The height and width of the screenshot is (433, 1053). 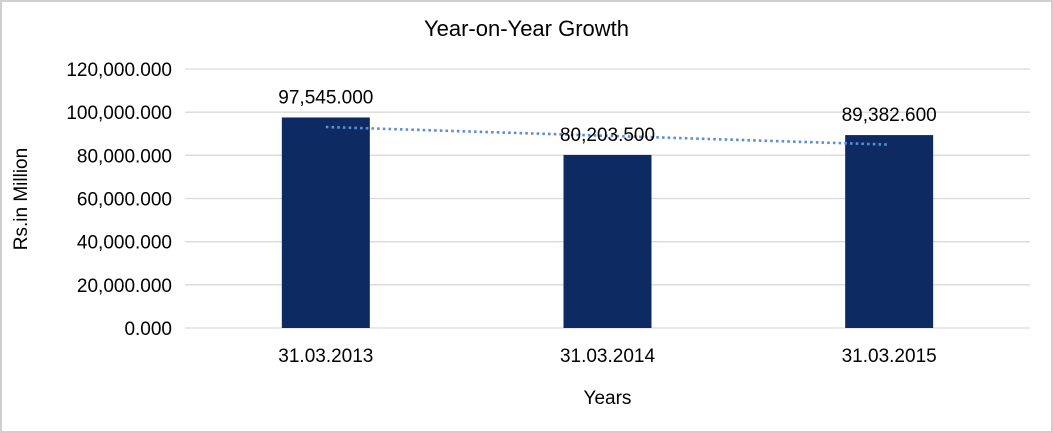 What do you see at coordinates (889, 356) in the screenshot?
I see `x-axis-category-label: 31.03.2015` at bounding box center [889, 356].